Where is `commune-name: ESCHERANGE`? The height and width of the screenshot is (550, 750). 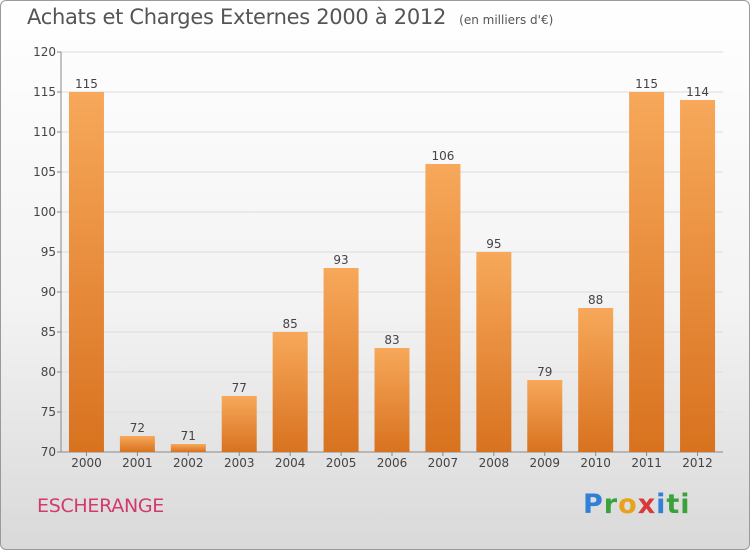
commune-name: ESCHERANGE is located at coordinates (100, 506).